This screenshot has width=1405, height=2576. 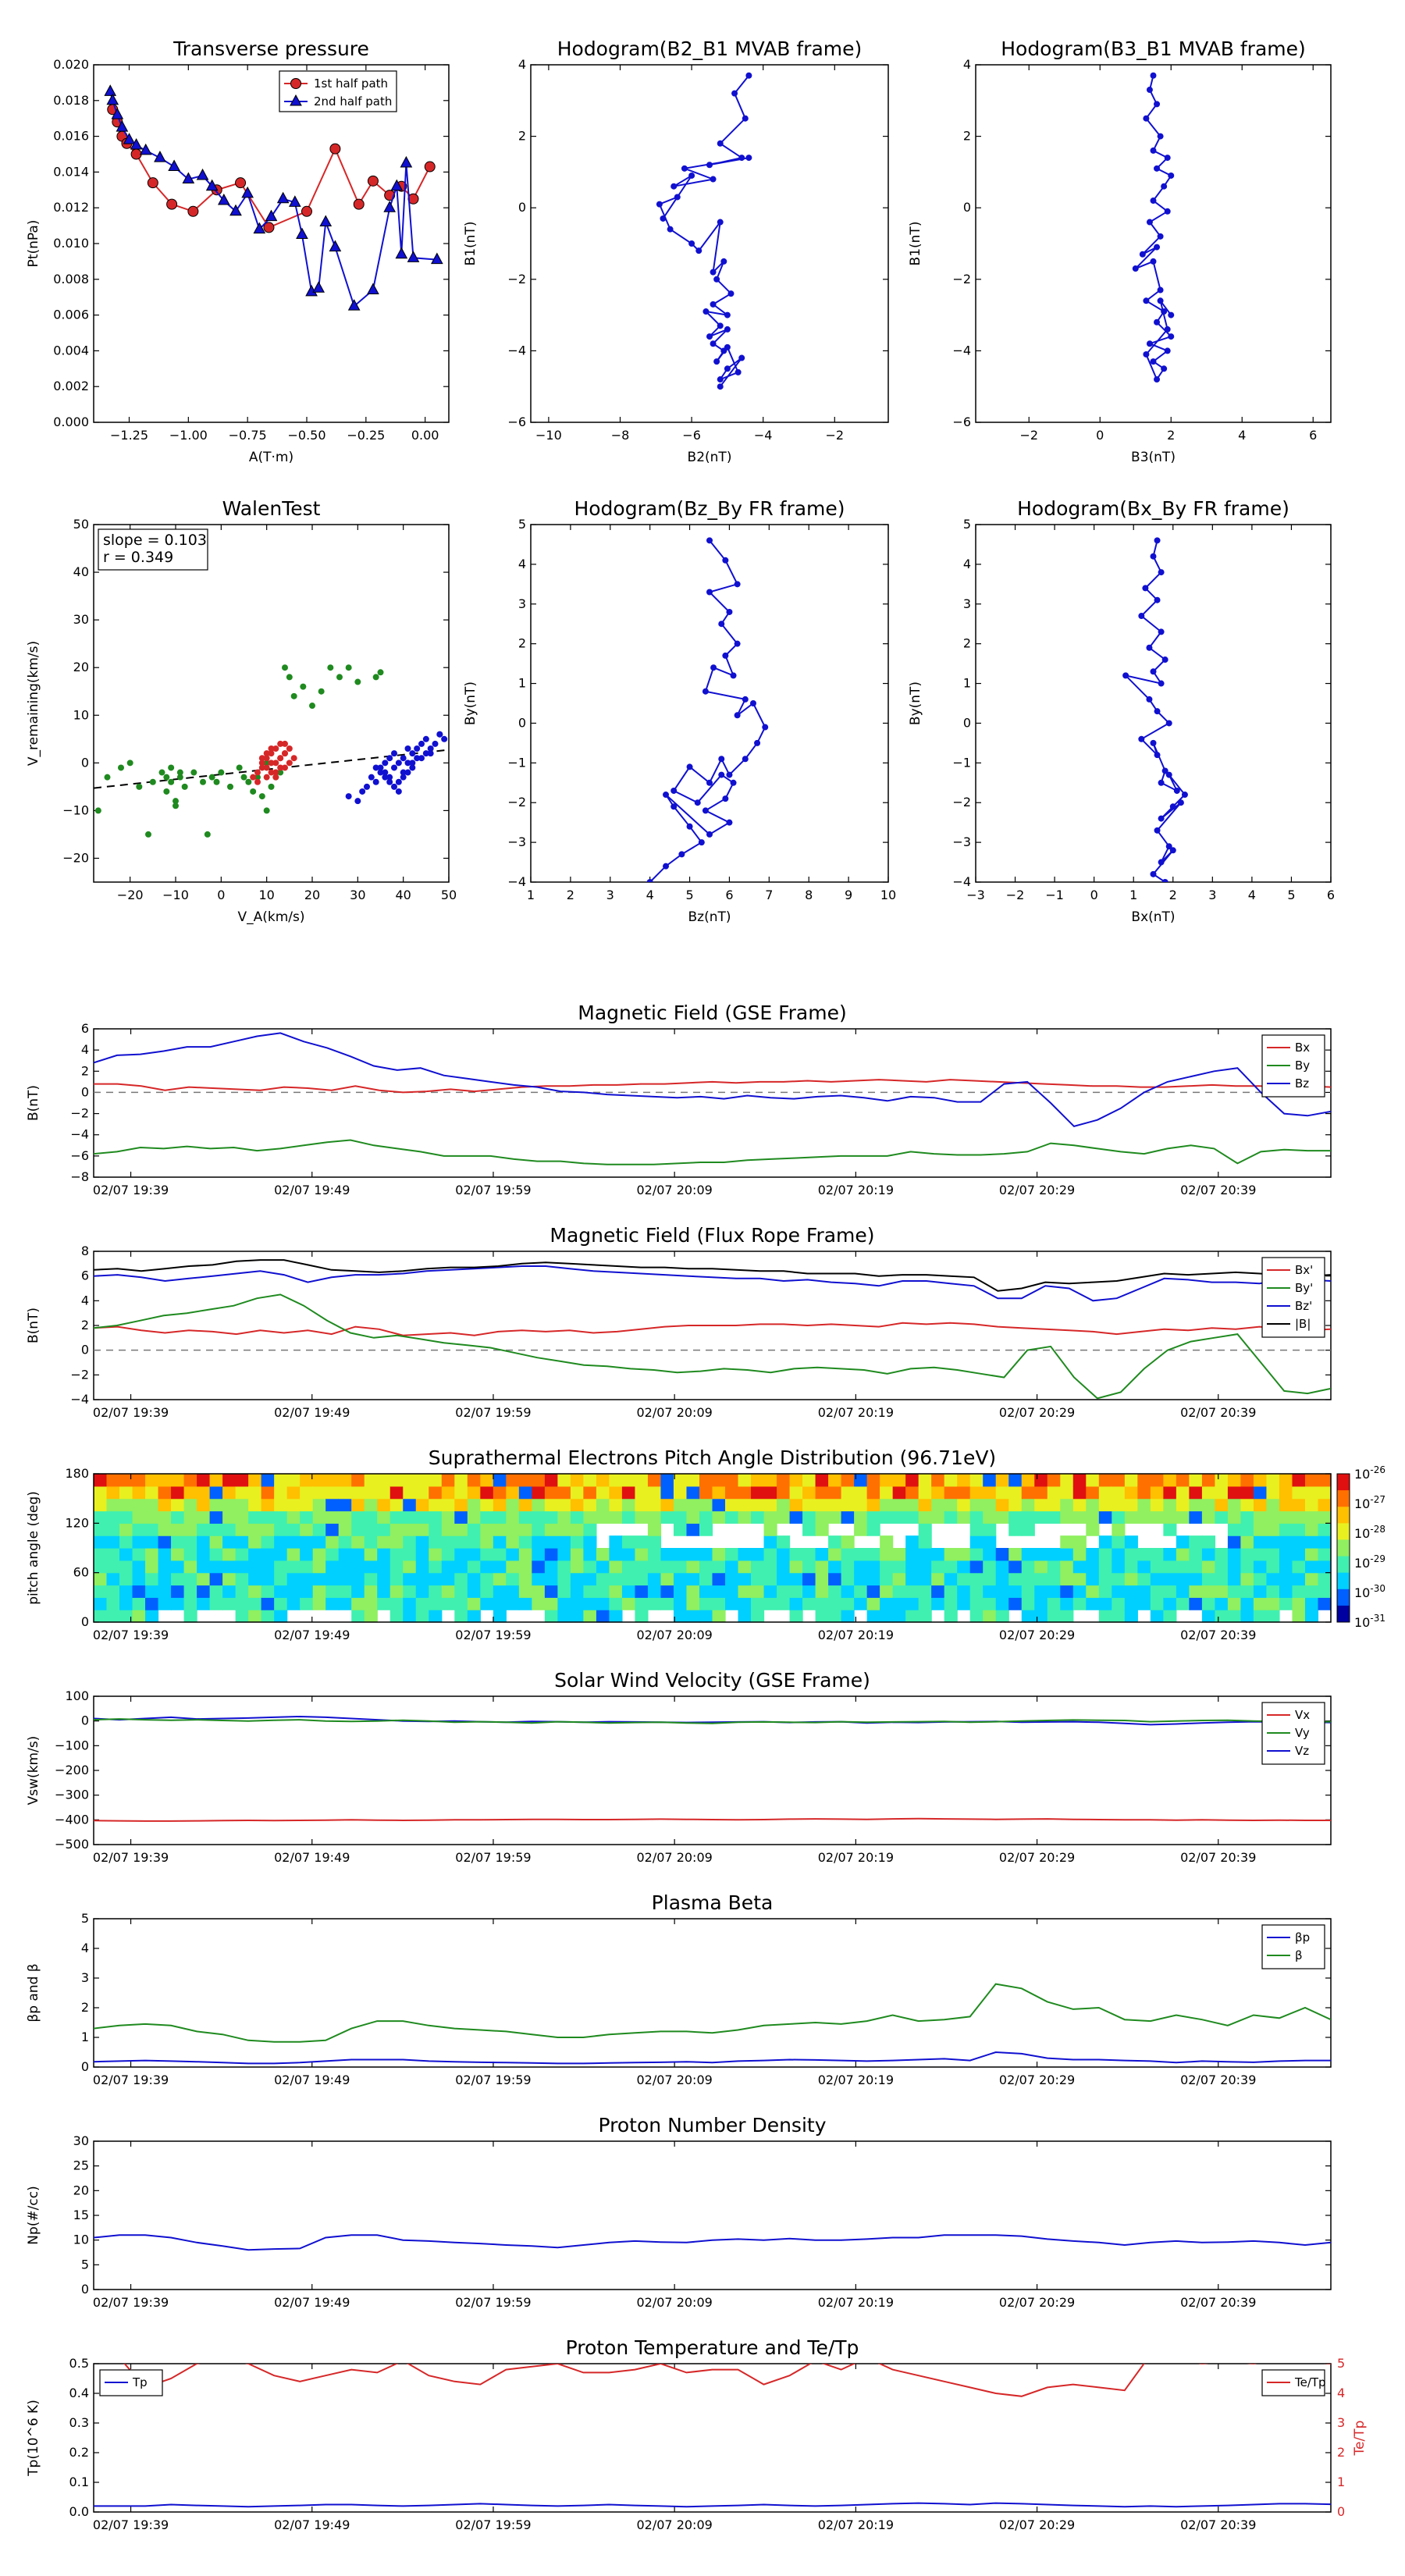 I want to click on y-tick-label: −400, so click(x=72, y=1819).